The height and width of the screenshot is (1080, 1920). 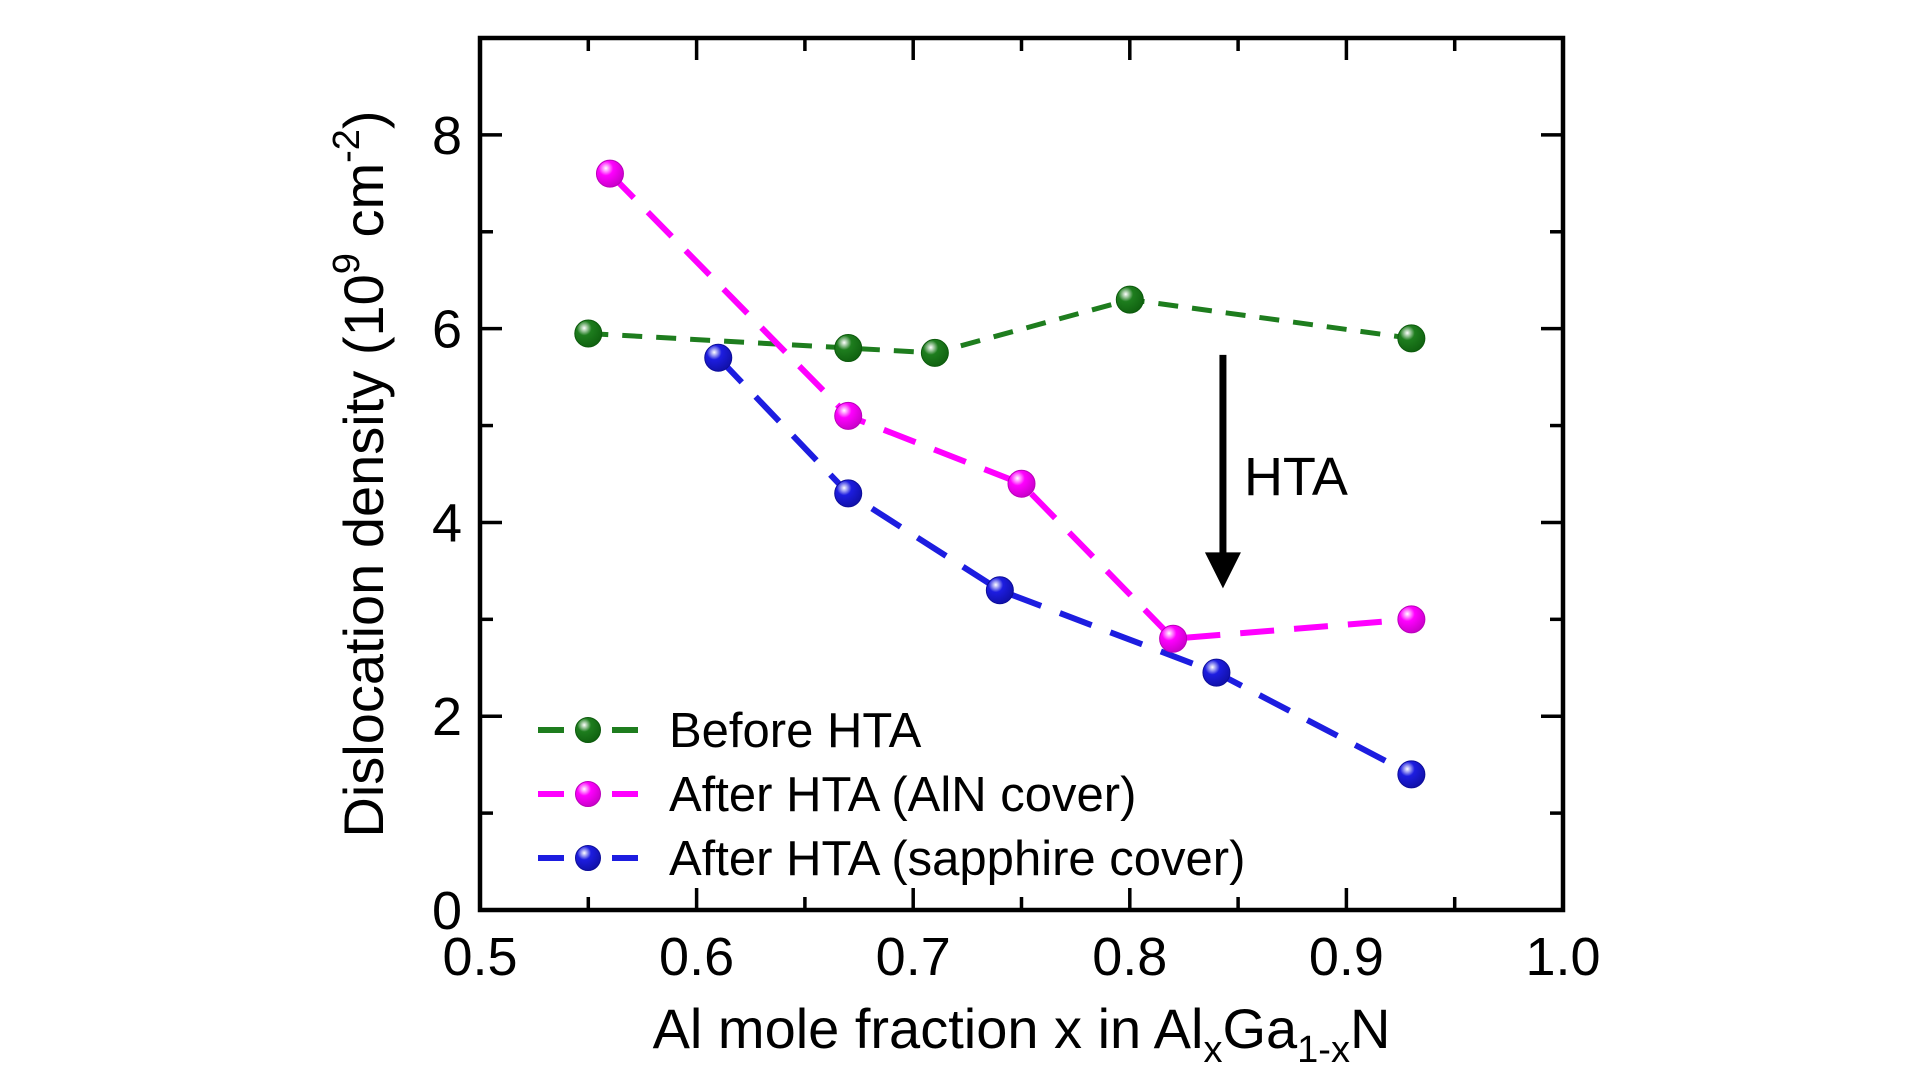 I want to click on hta-arrow-head, so click(x=1222, y=570).